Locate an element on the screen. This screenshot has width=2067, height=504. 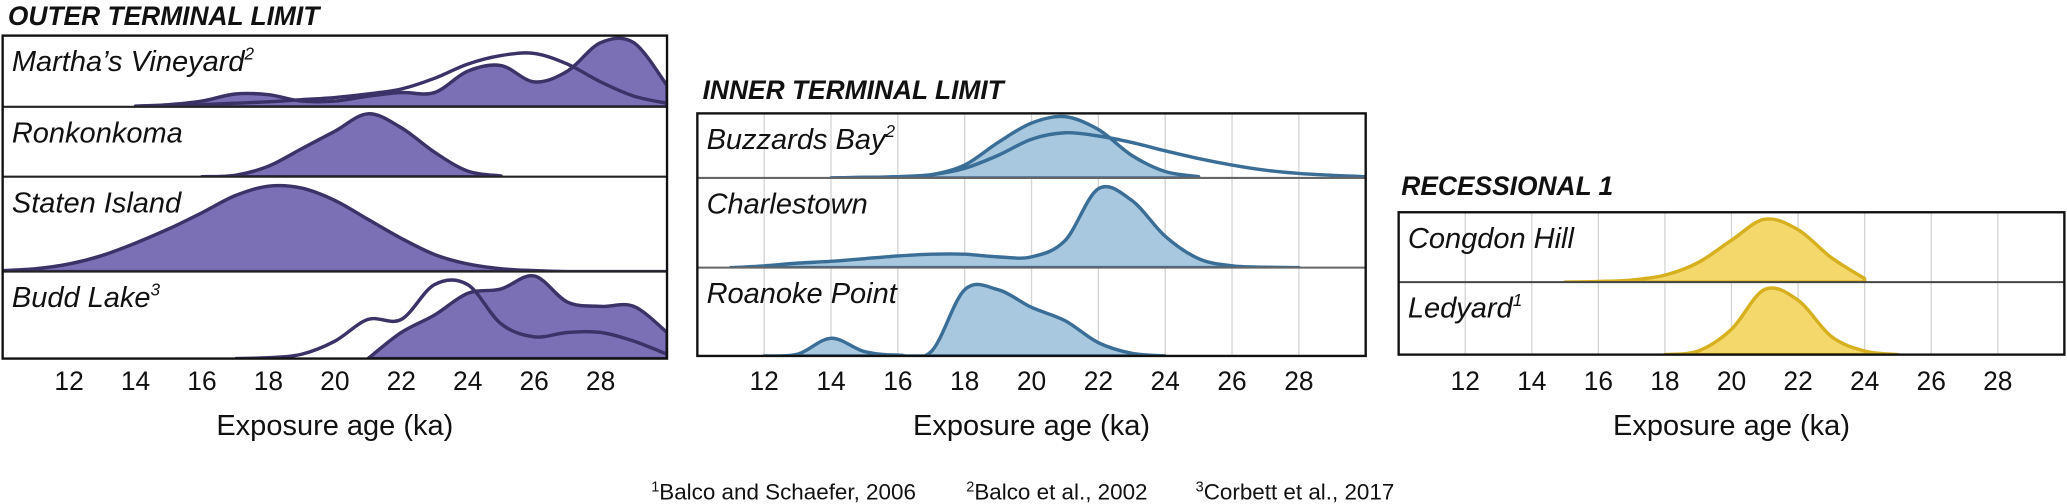
footnote-mark: 2 is located at coordinates (970, 488).